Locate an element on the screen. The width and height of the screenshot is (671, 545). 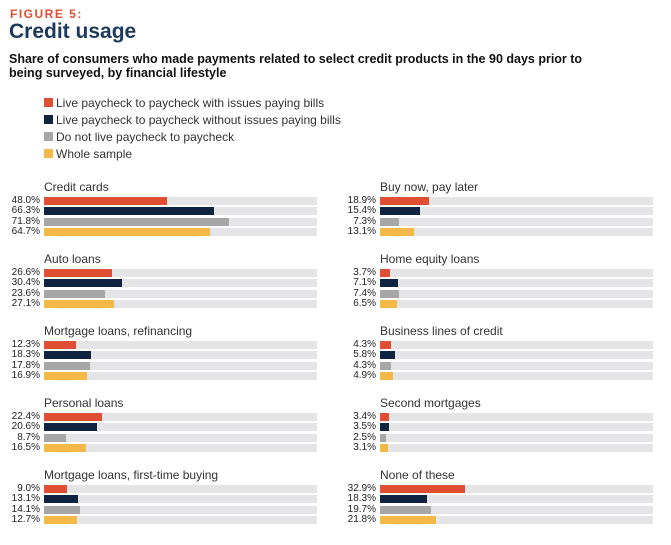
bar-track: 12.7% is located at coordinates (164, 519).